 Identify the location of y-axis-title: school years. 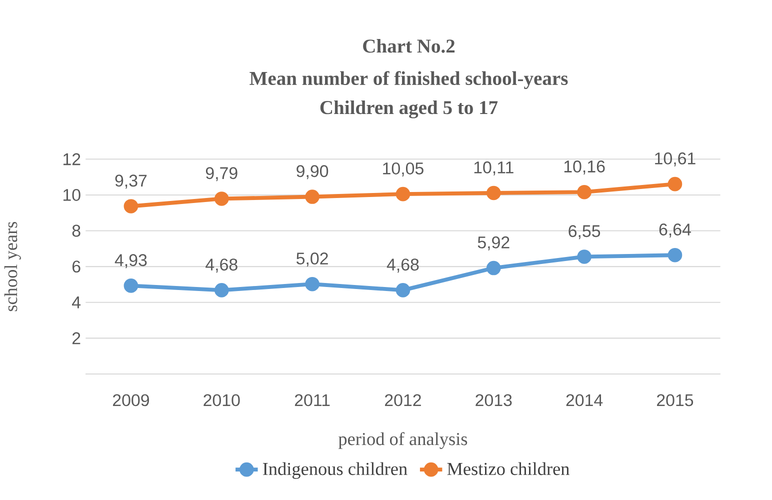
(12, 267).